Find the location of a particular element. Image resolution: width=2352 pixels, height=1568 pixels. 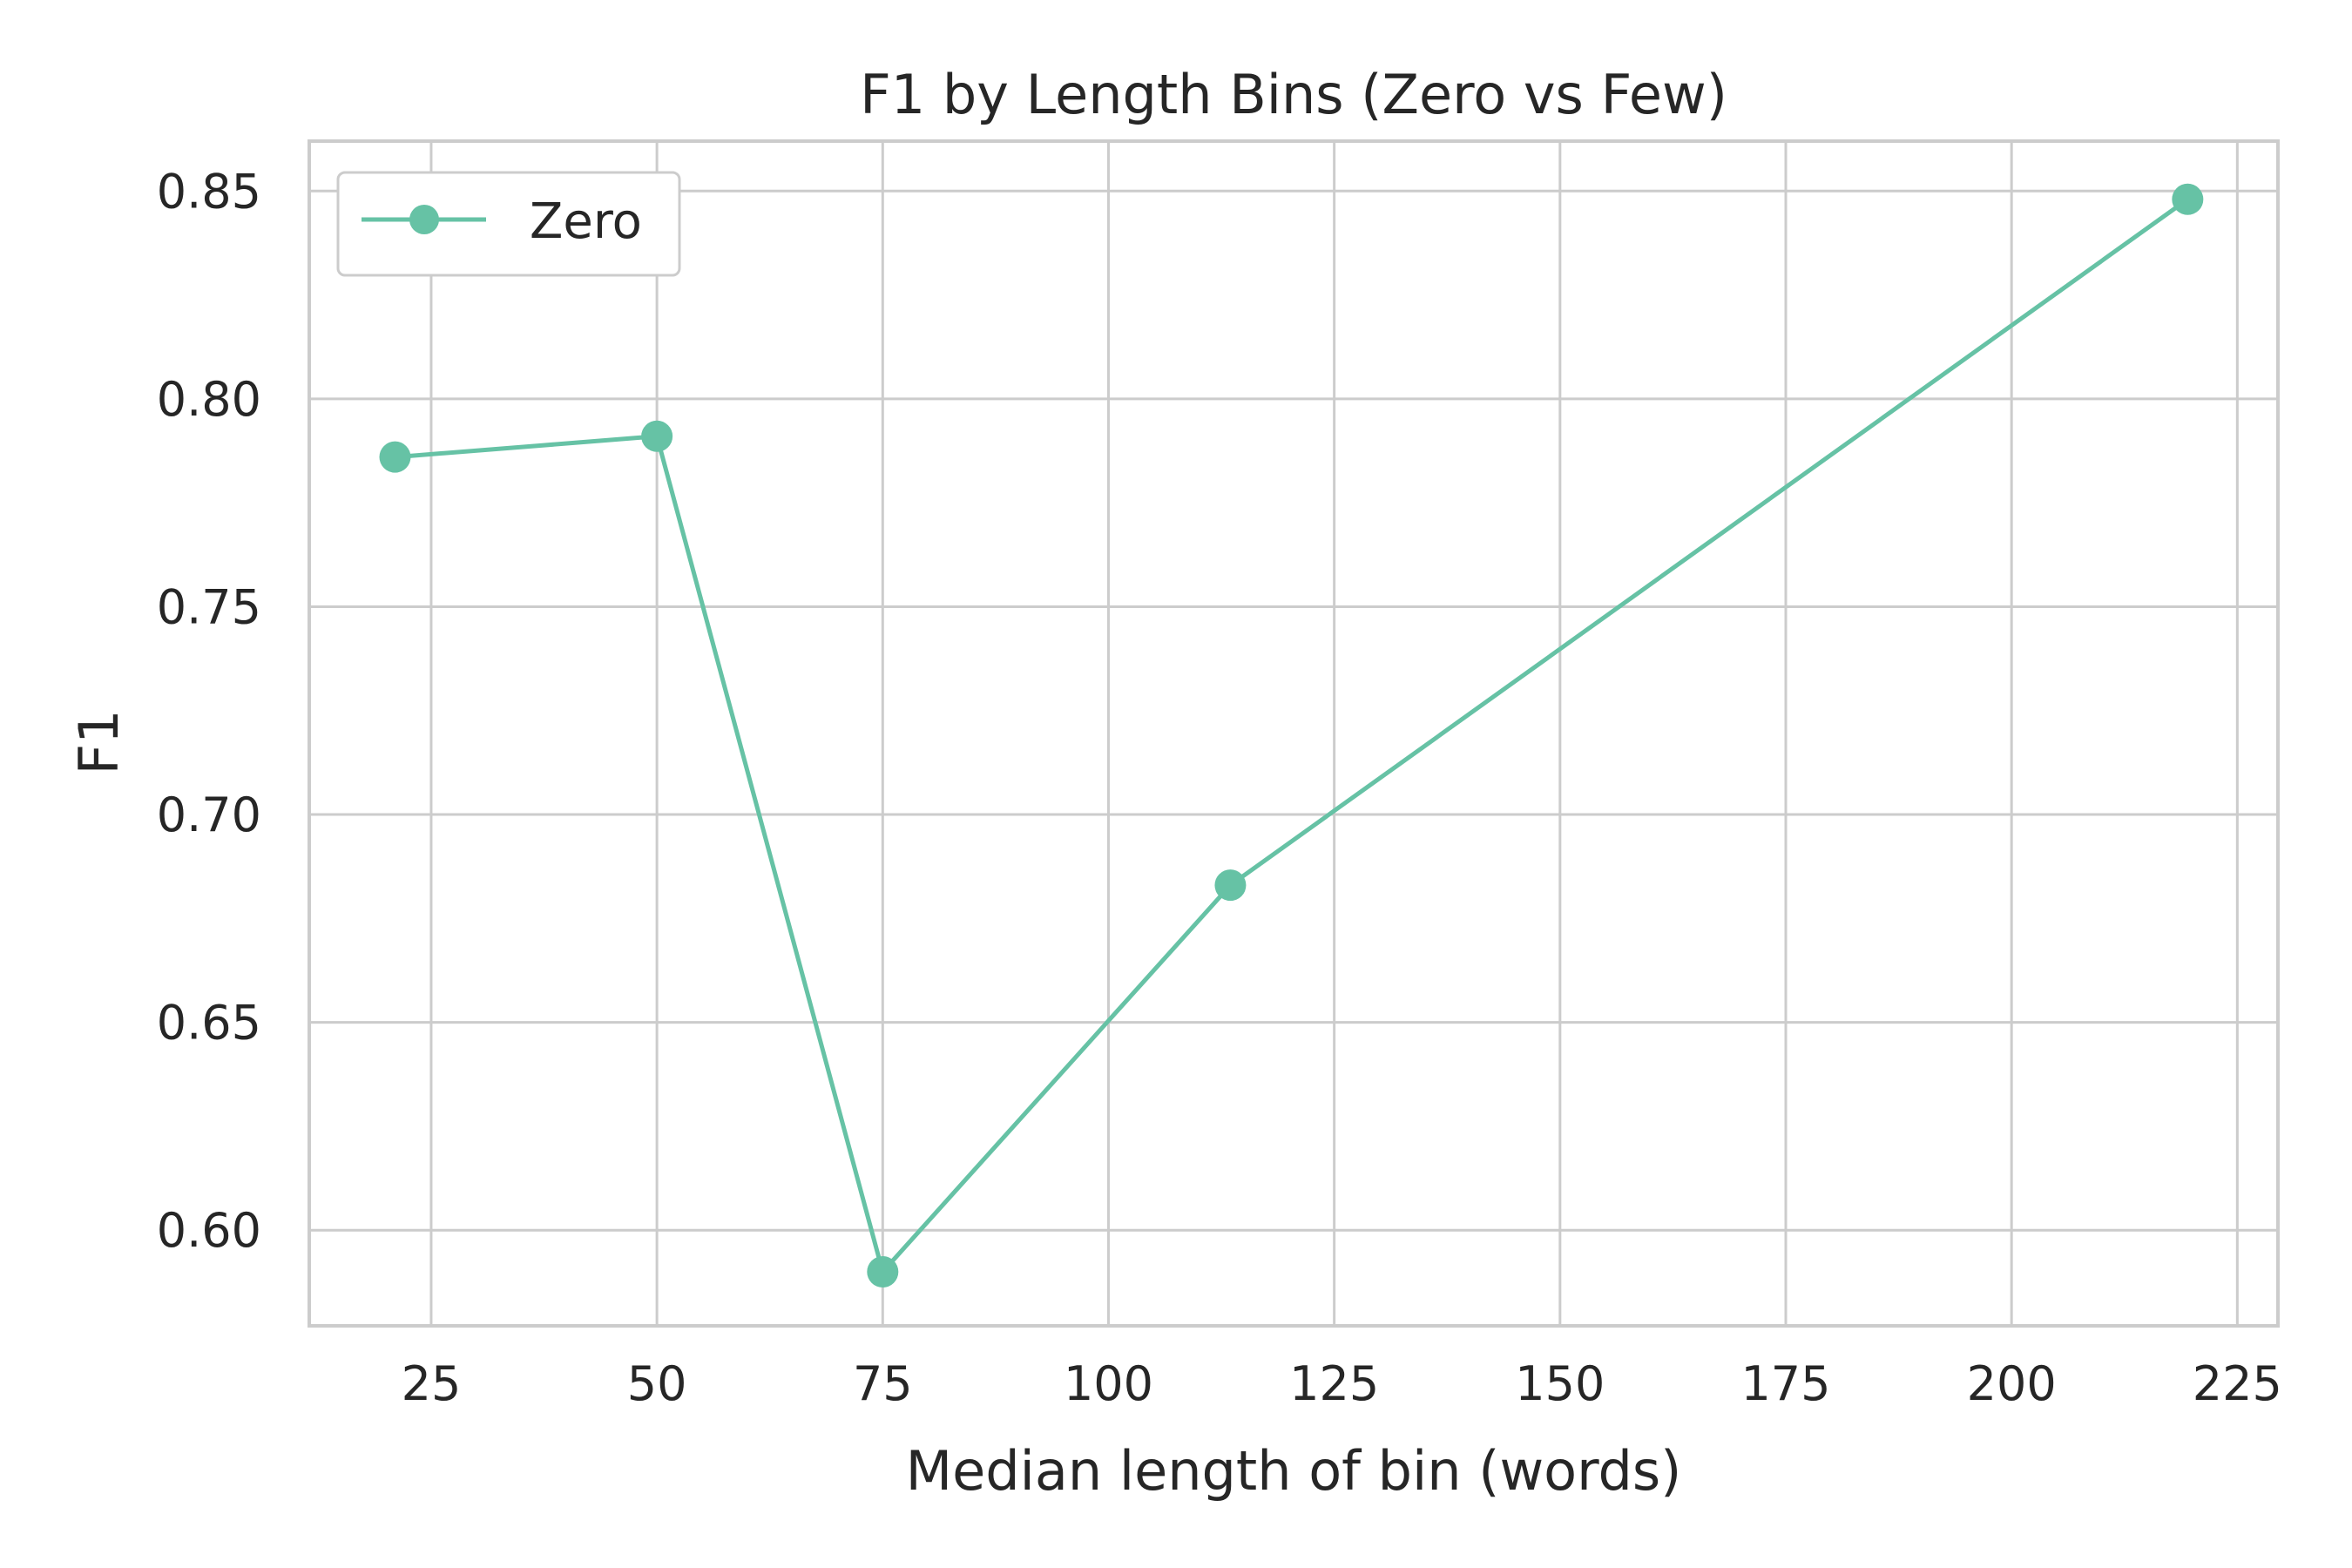

y-tick-label: 0.80 is located at coordinates (209, 399).